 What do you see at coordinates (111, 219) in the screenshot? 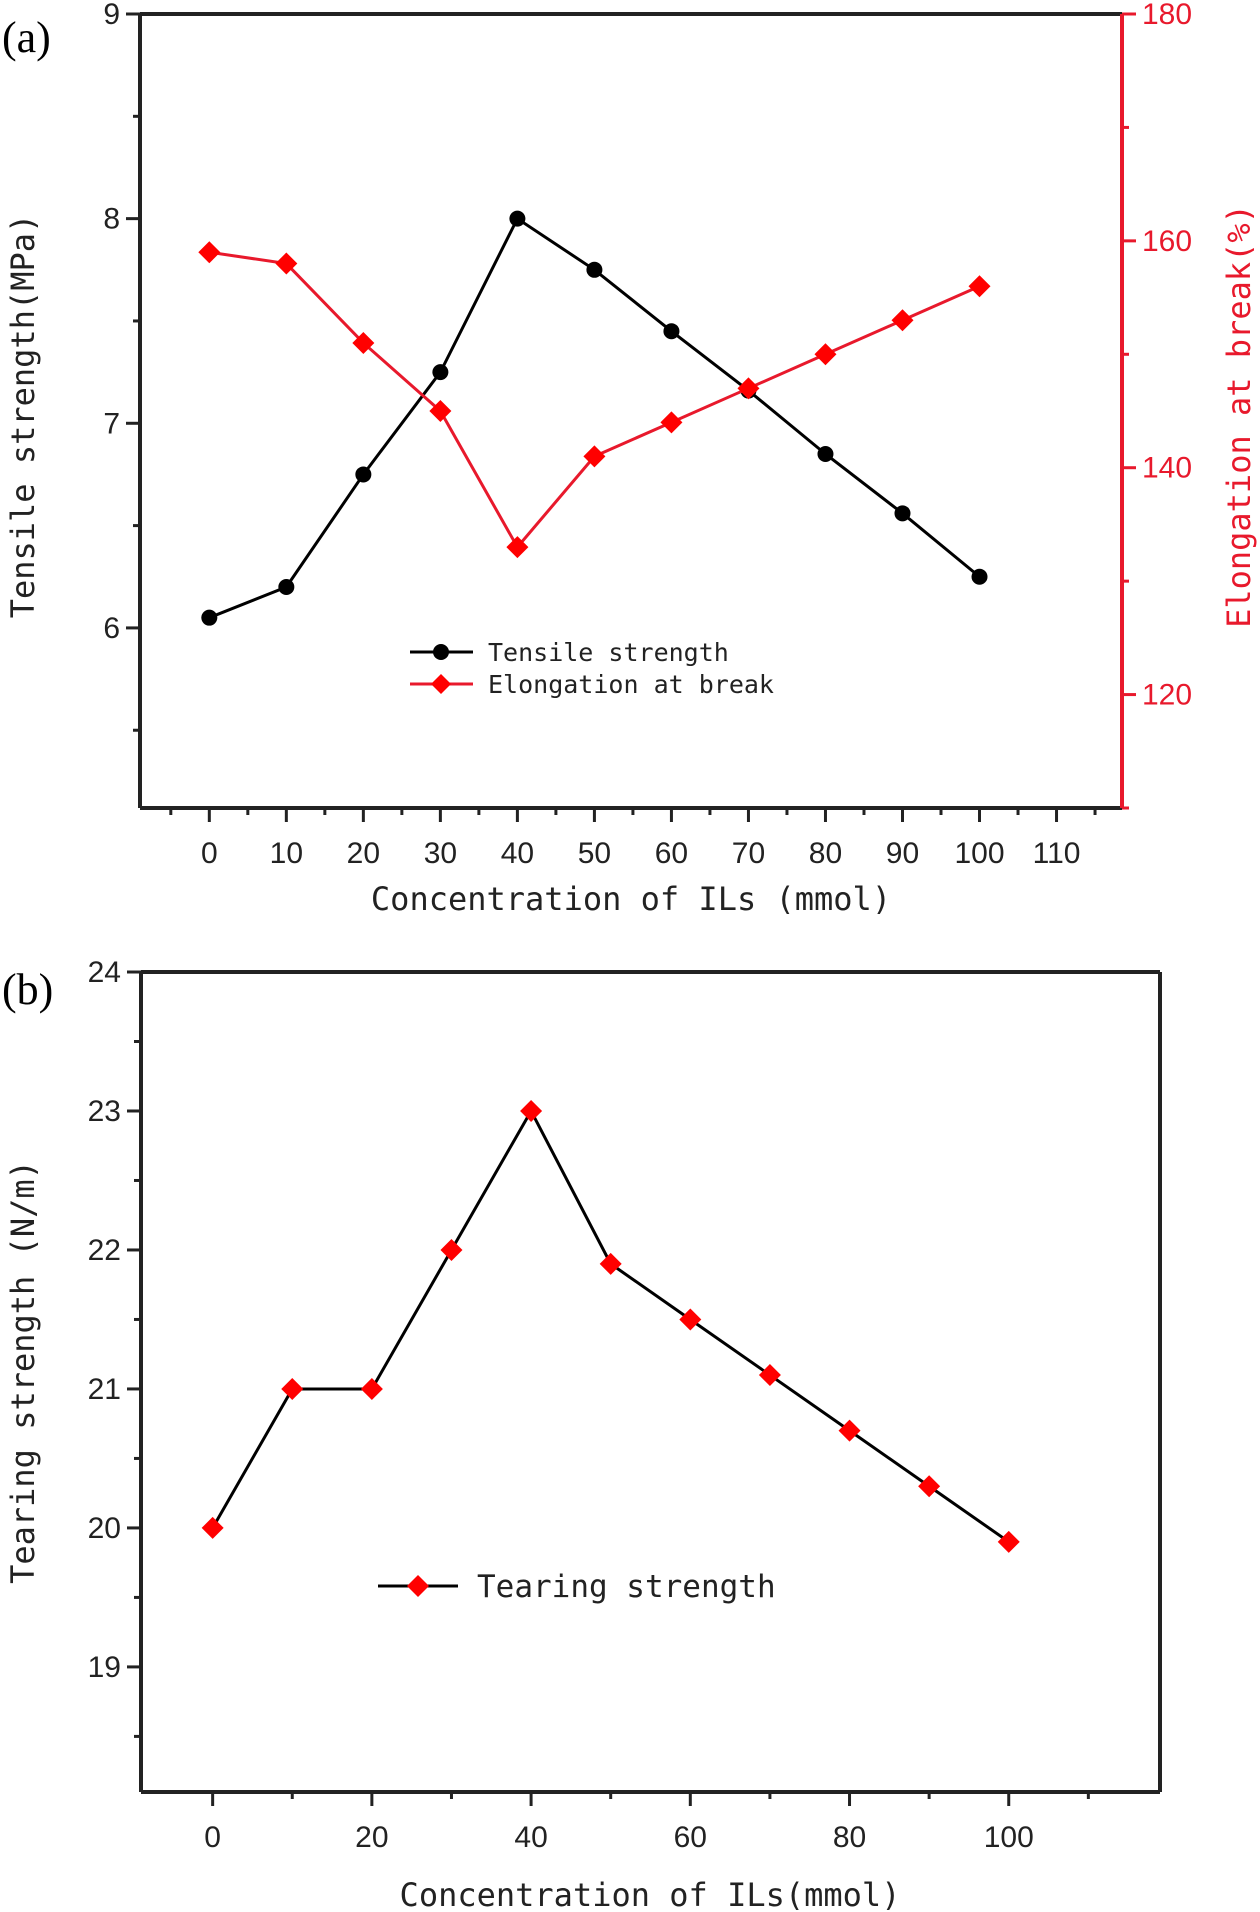
I see `y-tick-label: 8` at bounding box center [111, 219].